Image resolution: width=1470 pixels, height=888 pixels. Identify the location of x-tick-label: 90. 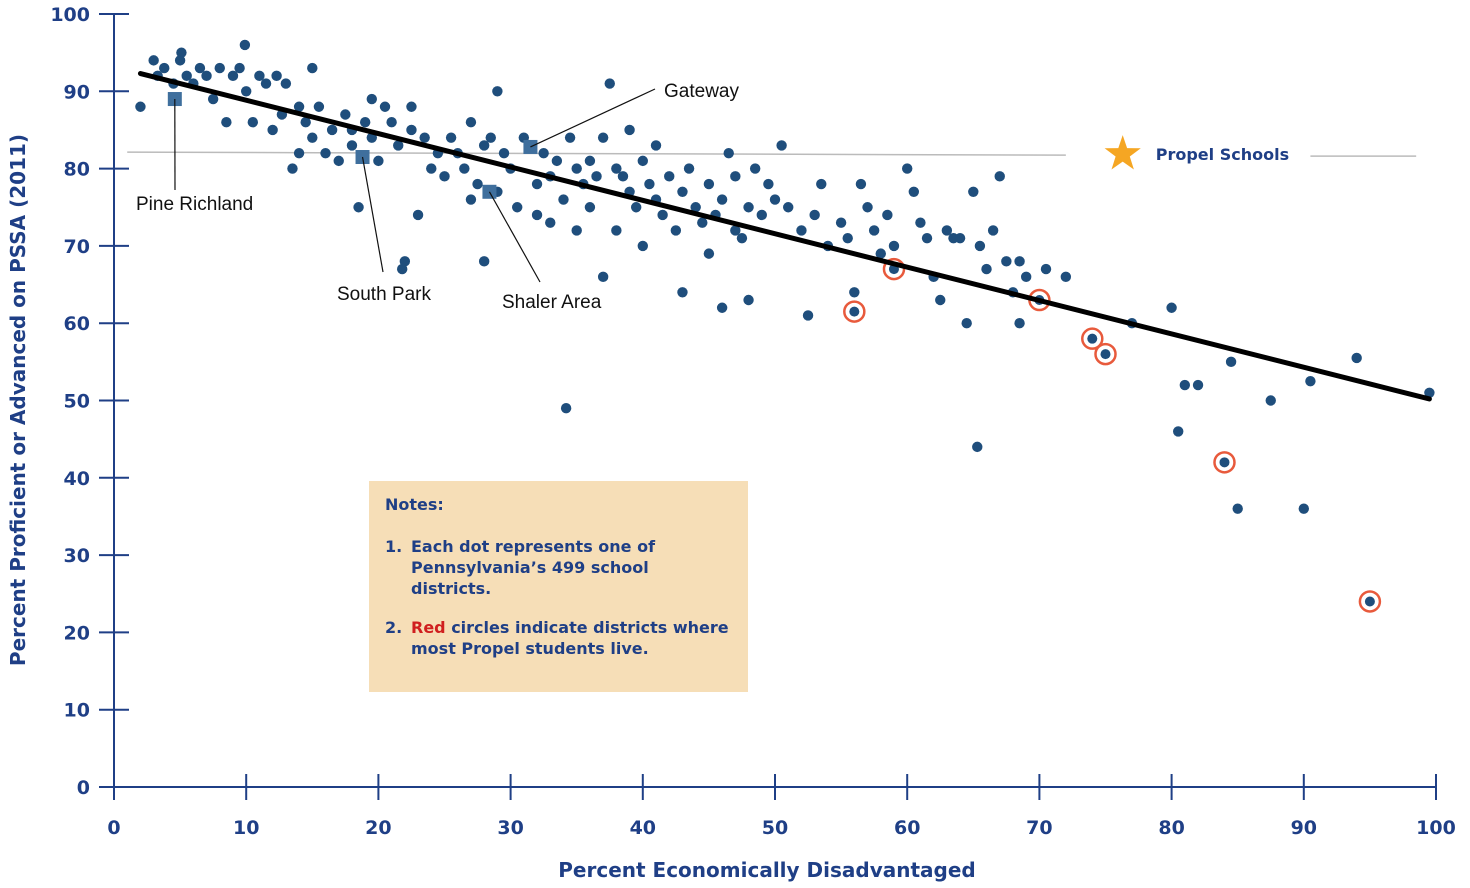
(1304, 828).